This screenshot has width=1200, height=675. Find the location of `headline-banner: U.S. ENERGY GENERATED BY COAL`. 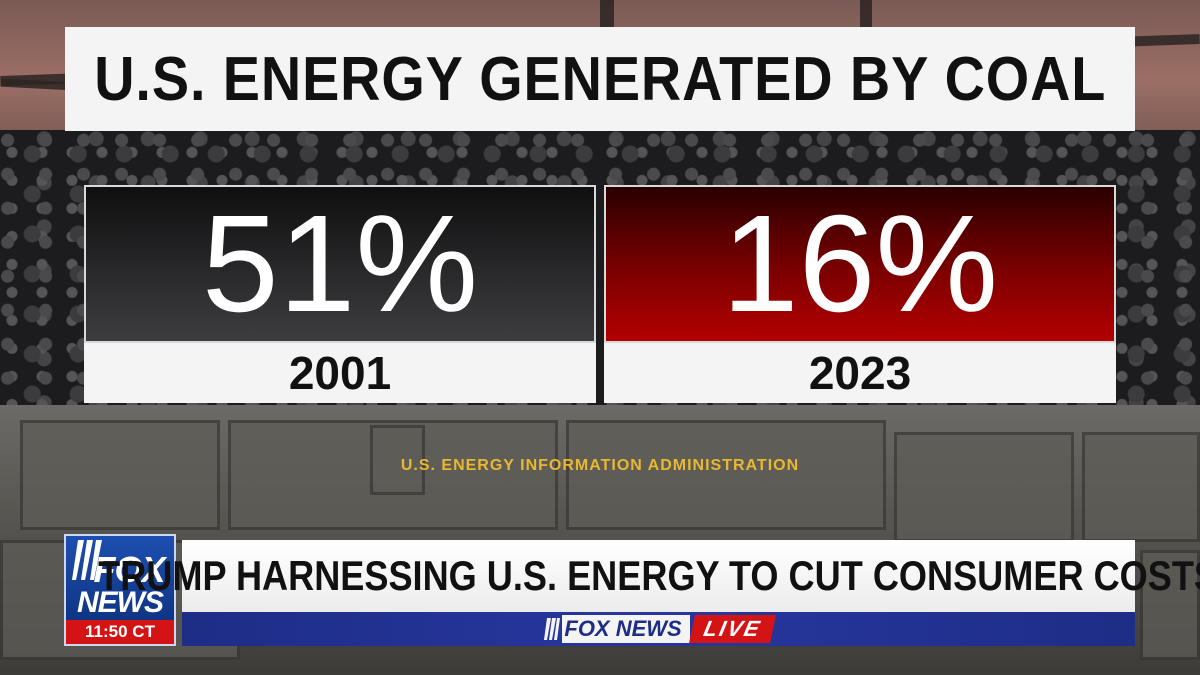

headline-banner: U.S. ENERGY GENERATED BY COAL is located at coordinates (600, 79).